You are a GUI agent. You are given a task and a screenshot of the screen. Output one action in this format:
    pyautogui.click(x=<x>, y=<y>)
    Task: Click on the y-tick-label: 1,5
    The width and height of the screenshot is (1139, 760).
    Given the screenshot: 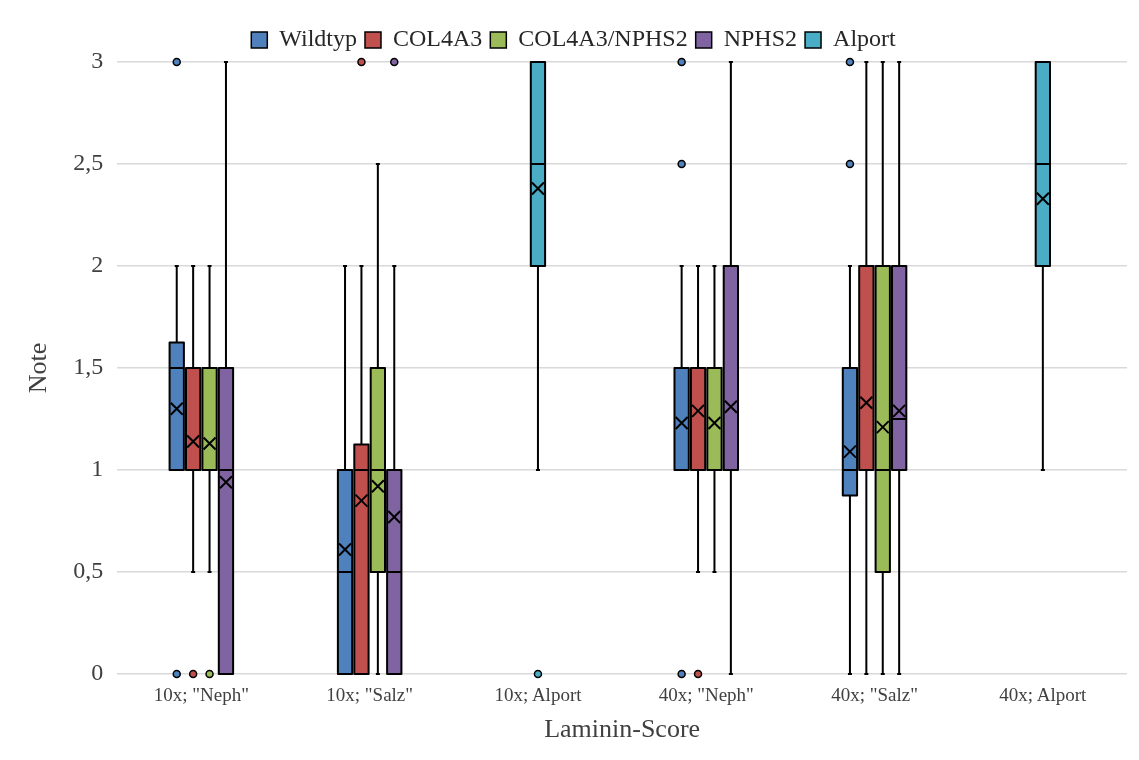 What is the action you would take?
    pyautogui.click(x=88, y=366)
    